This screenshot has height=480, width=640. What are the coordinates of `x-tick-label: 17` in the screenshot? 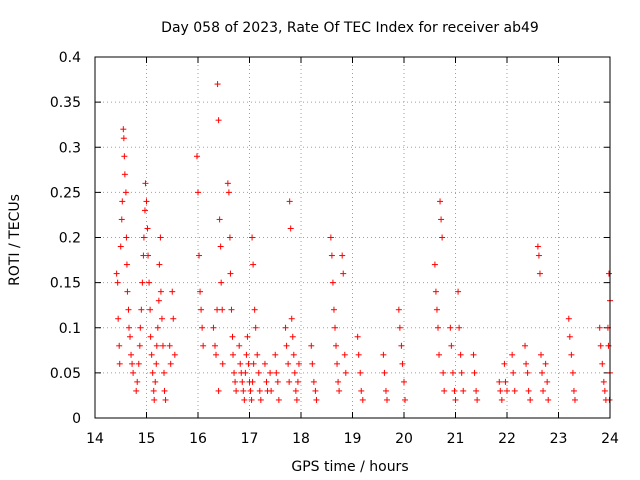 It's located at (250, 439).